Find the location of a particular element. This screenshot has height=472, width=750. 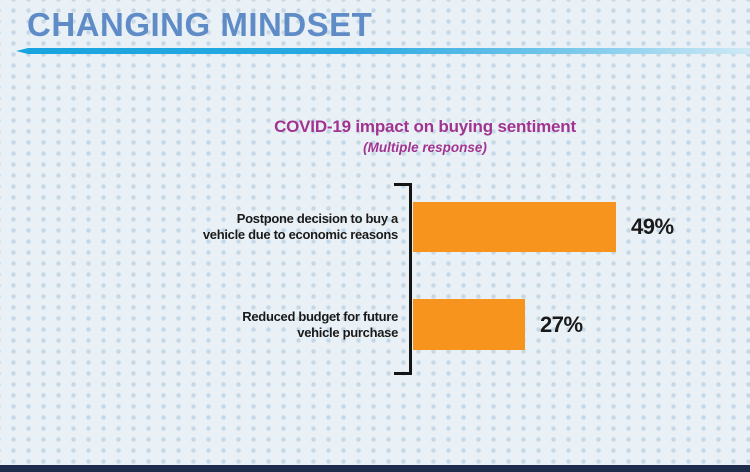

chart-subtitle: (Multiple response) is located at coordinates (425, 147).